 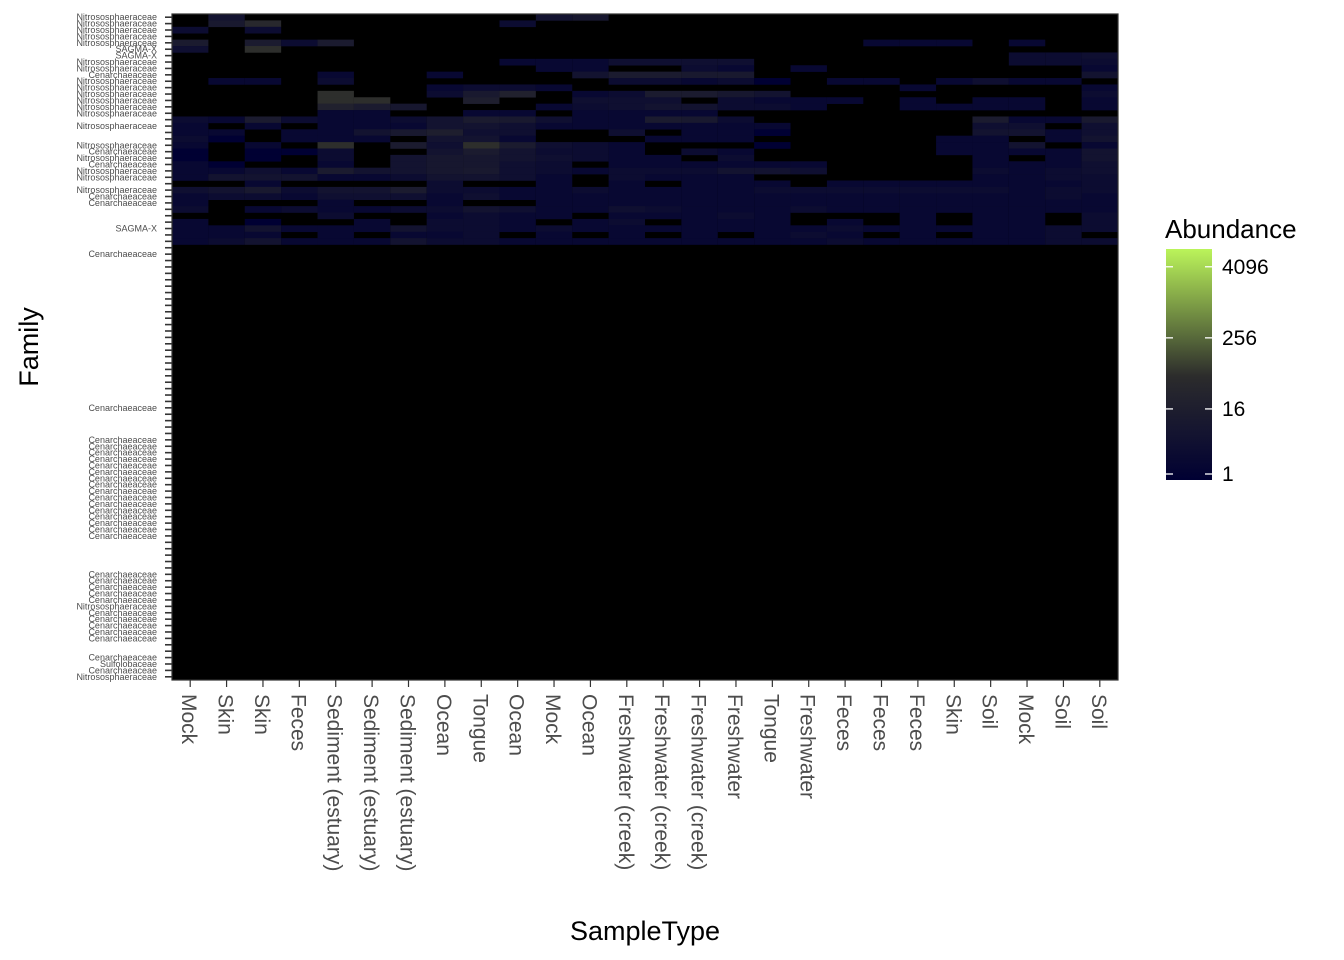 What do you see at coordinates (128, 664) in the screenshot?
I see `y-tick-label: Sulfolobaceae` at bounding box center [128, 664].